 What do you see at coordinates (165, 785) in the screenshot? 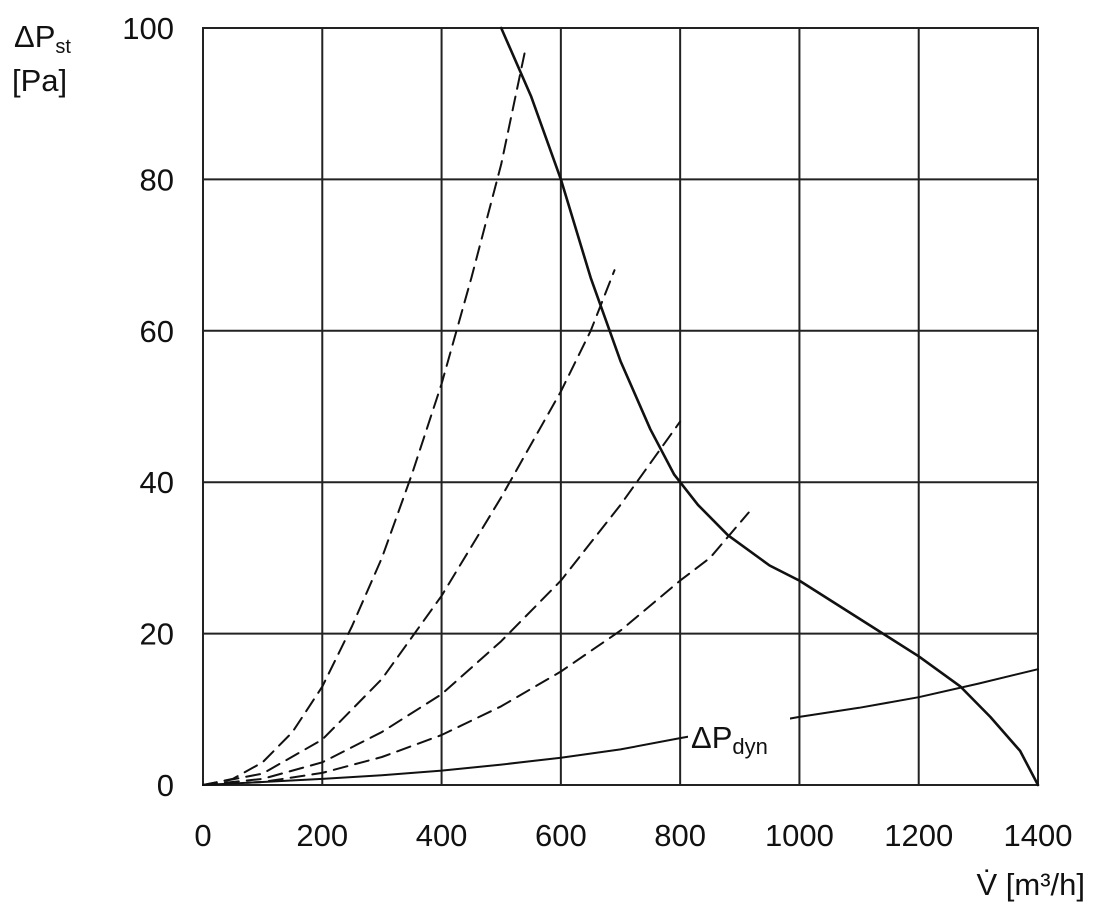
I see `y-tick-label: 0` at bounding box center [165, 785].